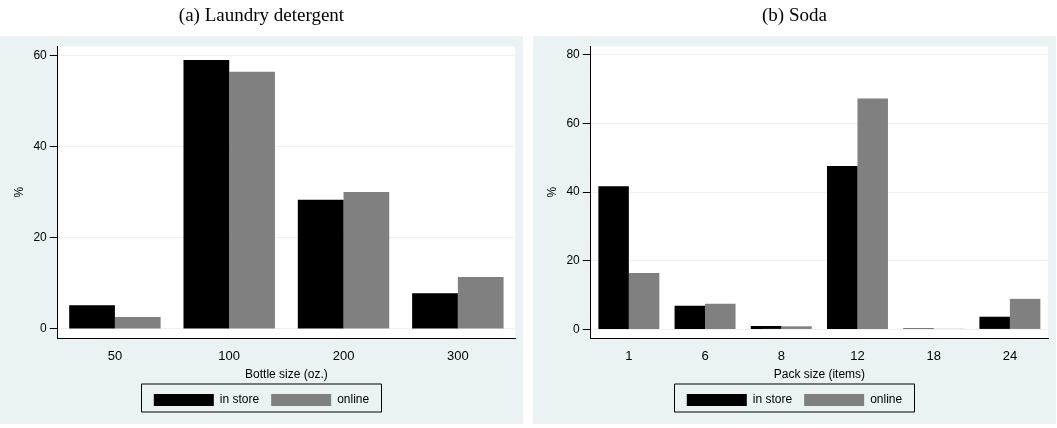 Image resolution: width=1057 pixels, height=428 pixels. I want to click on x-tick-label: 300, so click(457, 356).